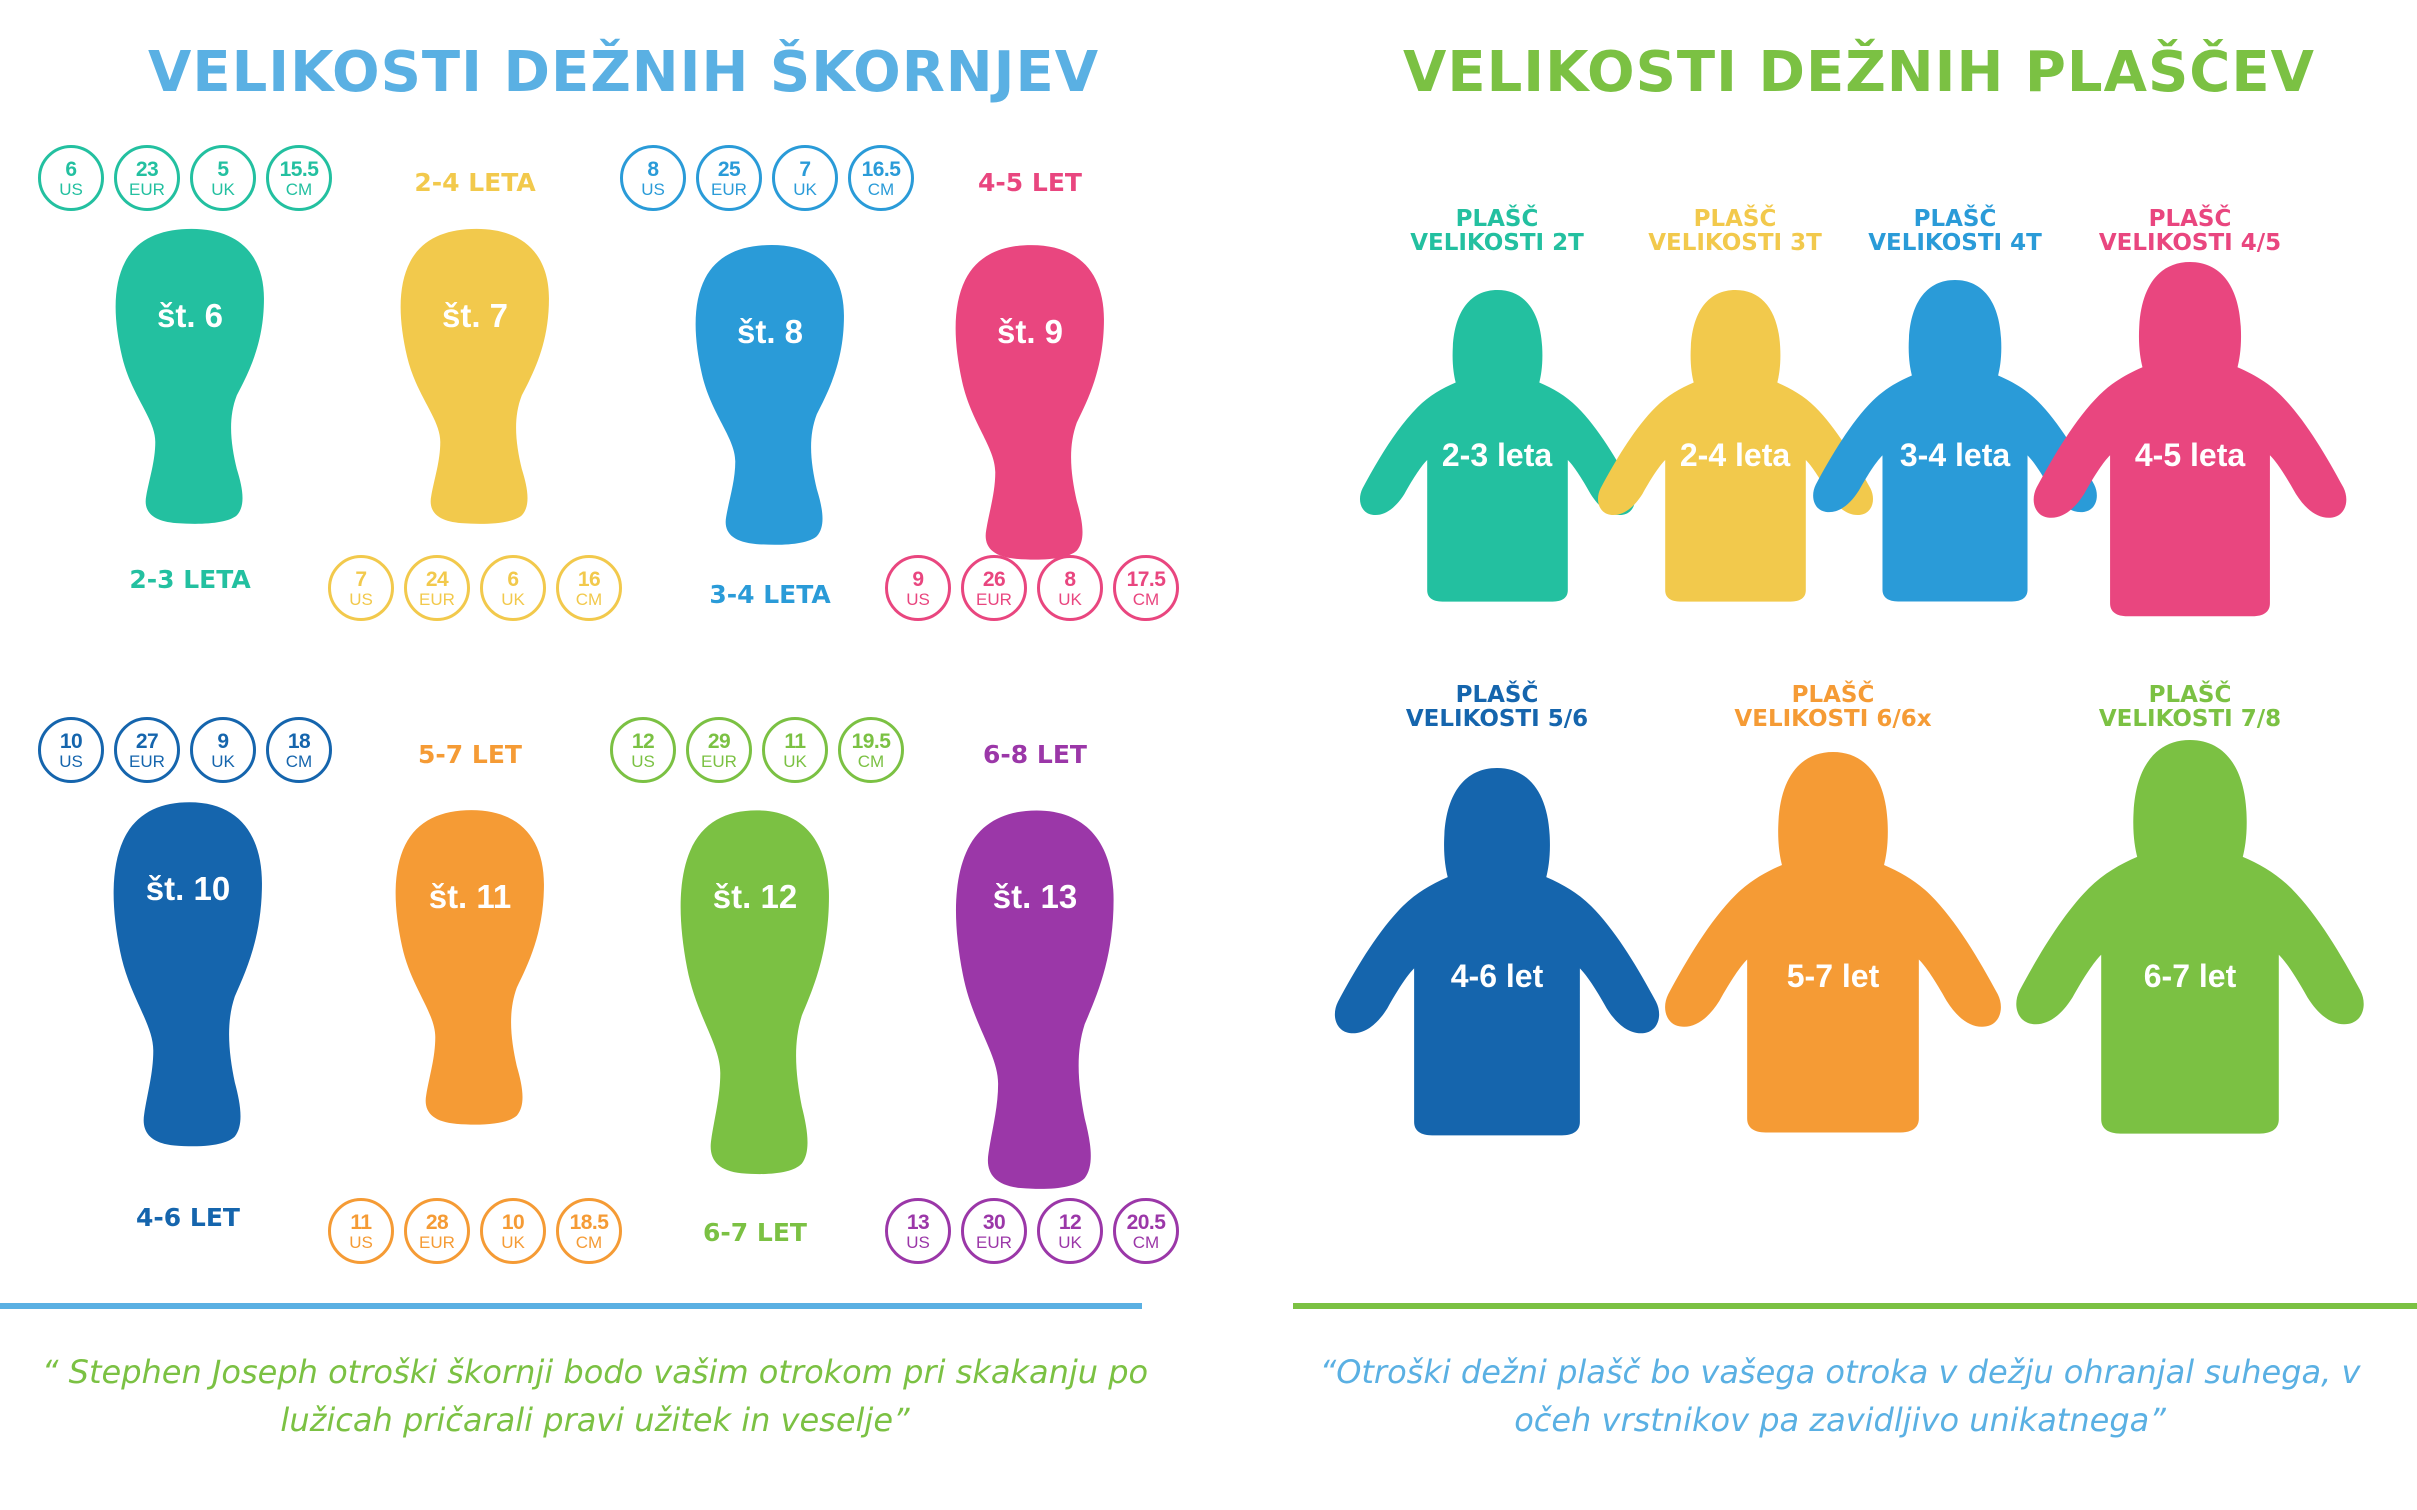  I want to click on size-conversion-badges: 12 US 29 EUR 11 UK 19.5 CM, so click(757, 750).